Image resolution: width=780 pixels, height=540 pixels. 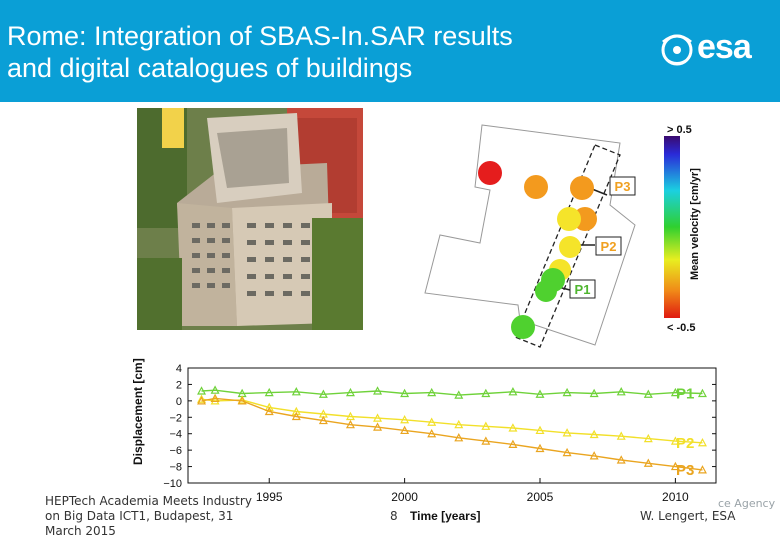 I want to click on footer-event-line2: on Big Data ICT1, Budapest, 31, so click(x=139, y=516).